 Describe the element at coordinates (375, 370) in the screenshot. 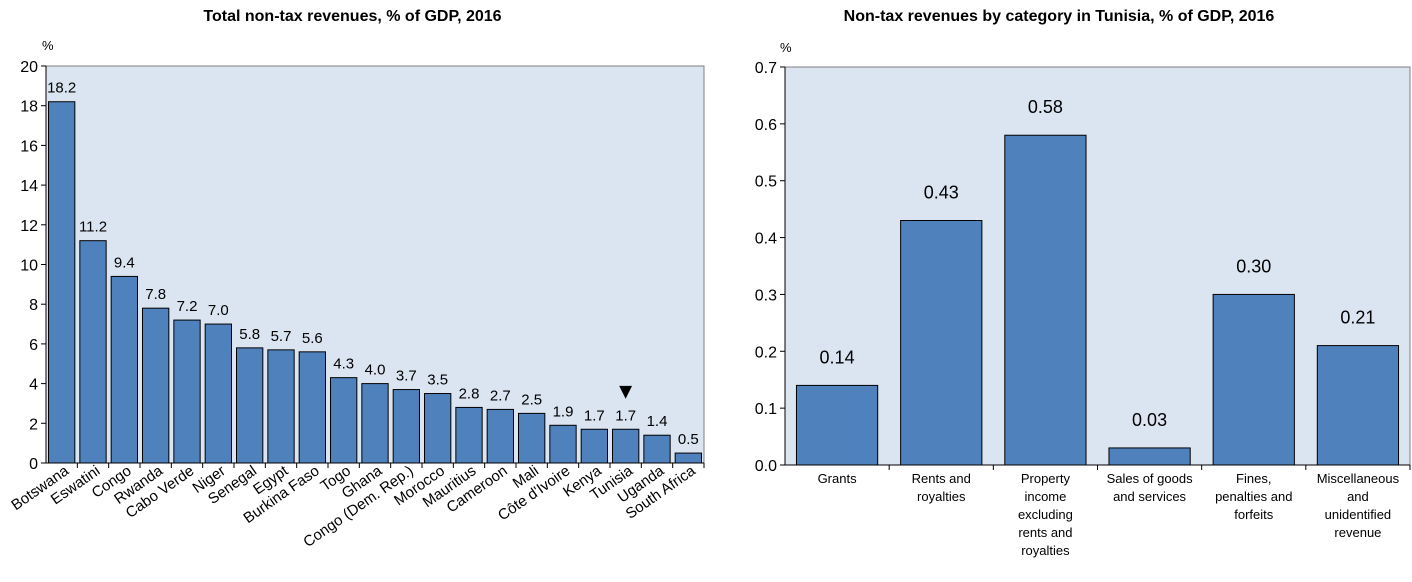

I see `data-label: 4.0` at that location.